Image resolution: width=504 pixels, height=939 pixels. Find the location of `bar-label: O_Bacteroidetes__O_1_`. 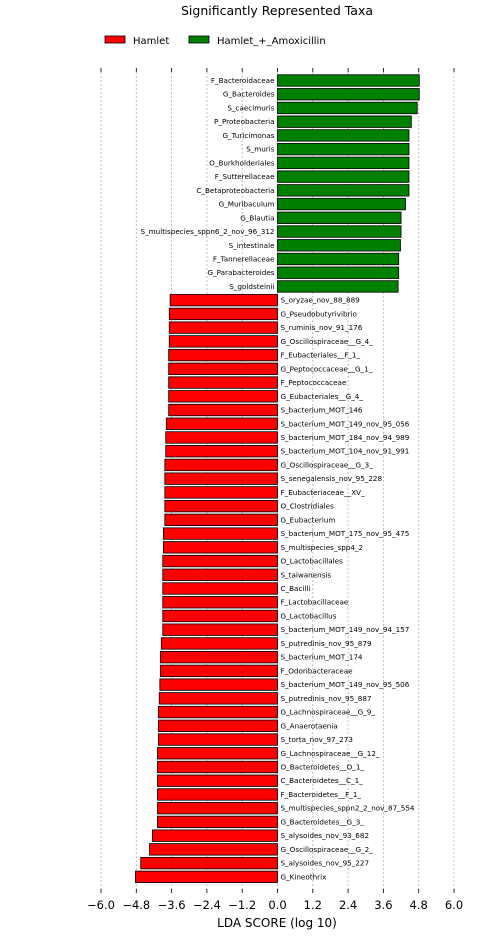

bar-label: O_Bacteroidetes__O_1_ is located at coordinates (323, 767).